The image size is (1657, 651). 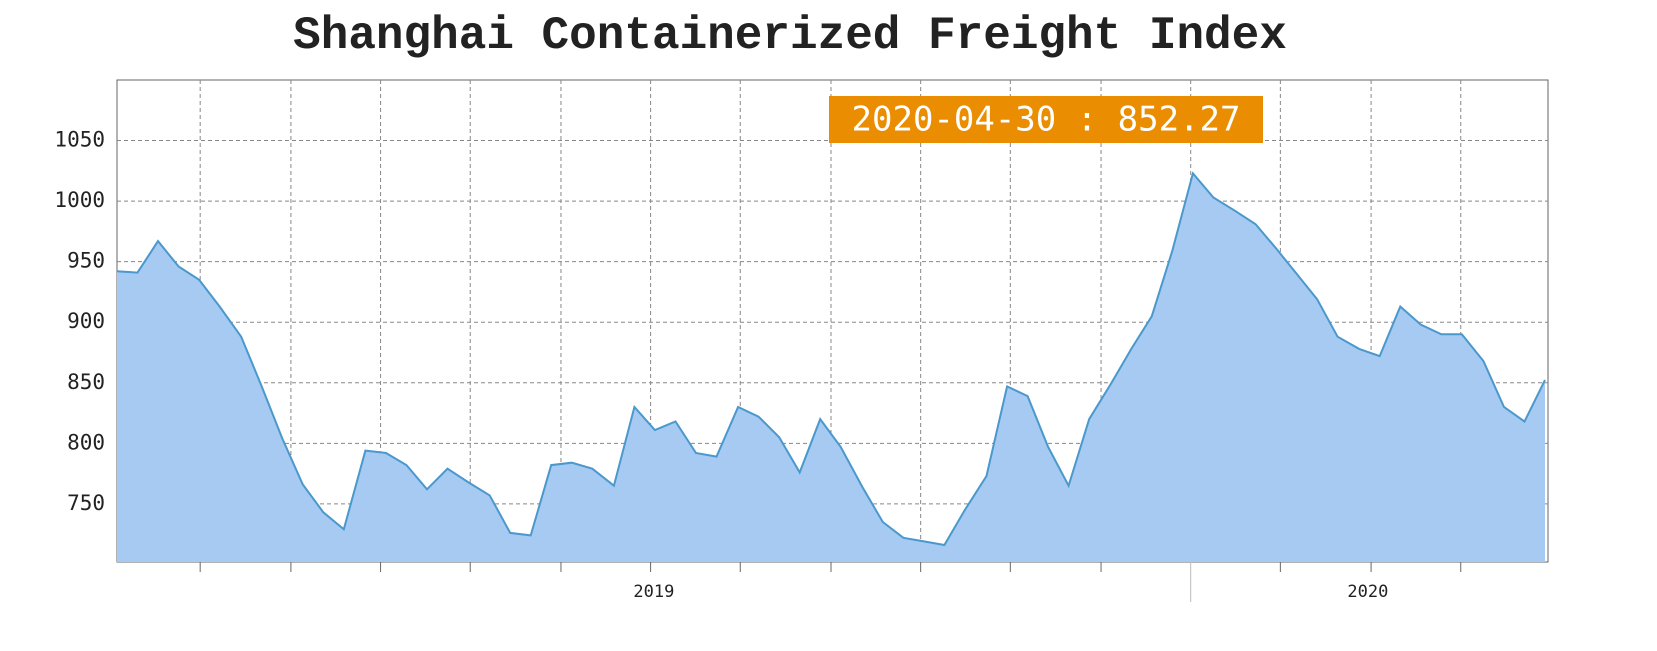 I want to click on annotation: 2020-04-30 : 852.27, so click(x=1046, y=120).